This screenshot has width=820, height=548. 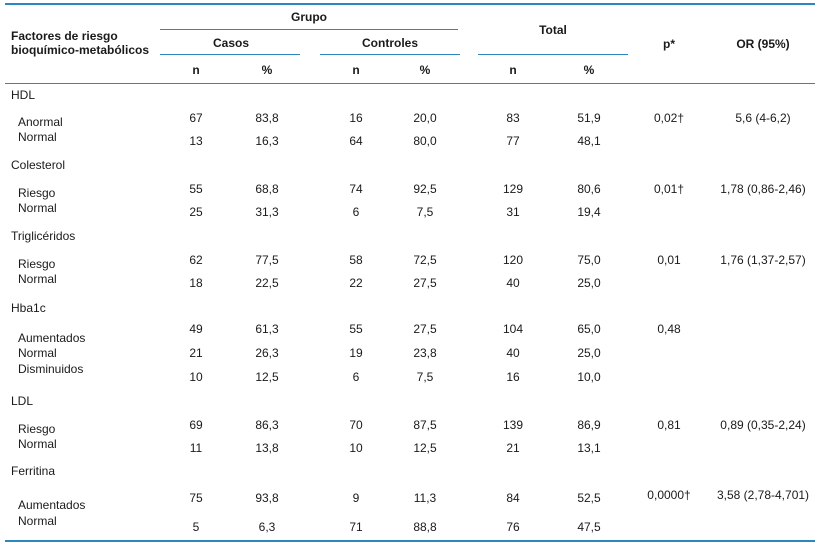 I want to click on casos-header: Casos, so click(x=231, y=43).